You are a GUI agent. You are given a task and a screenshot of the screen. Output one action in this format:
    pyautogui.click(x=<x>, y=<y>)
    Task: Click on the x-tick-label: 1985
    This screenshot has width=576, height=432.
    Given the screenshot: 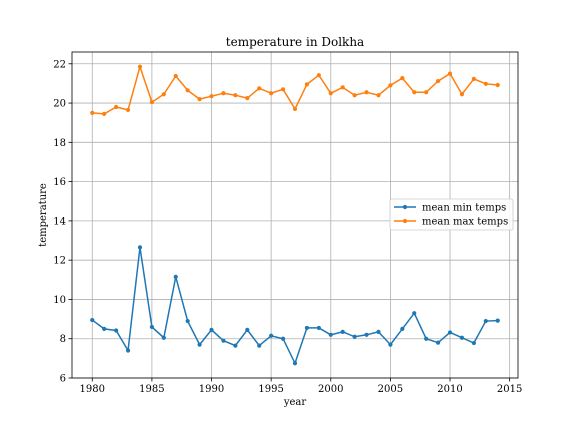 What is the action you would take?
    pyautogui.click(x=151, y=389)
    